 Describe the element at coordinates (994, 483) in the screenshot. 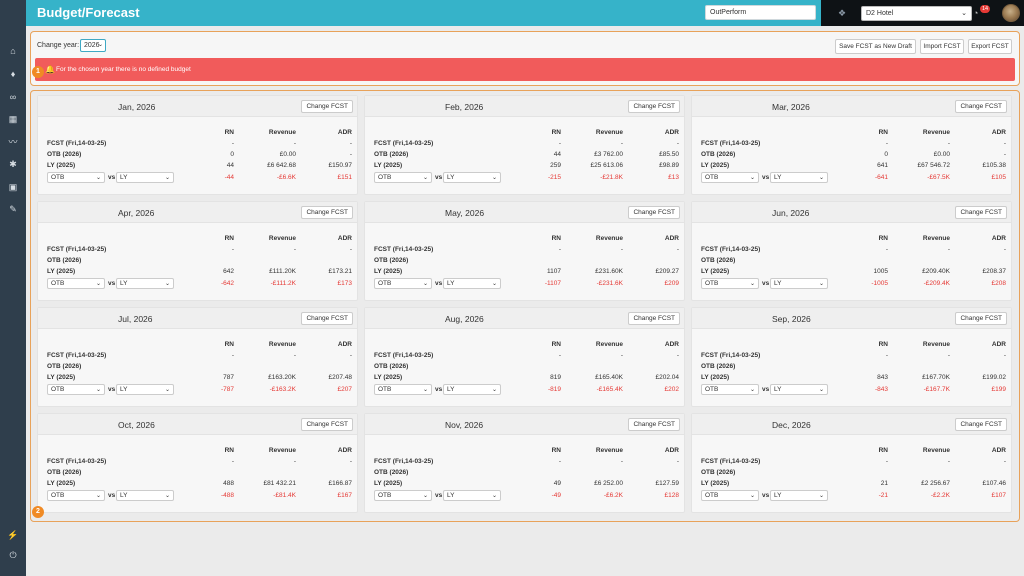

I see `ly-adr: £107.46` at that location.